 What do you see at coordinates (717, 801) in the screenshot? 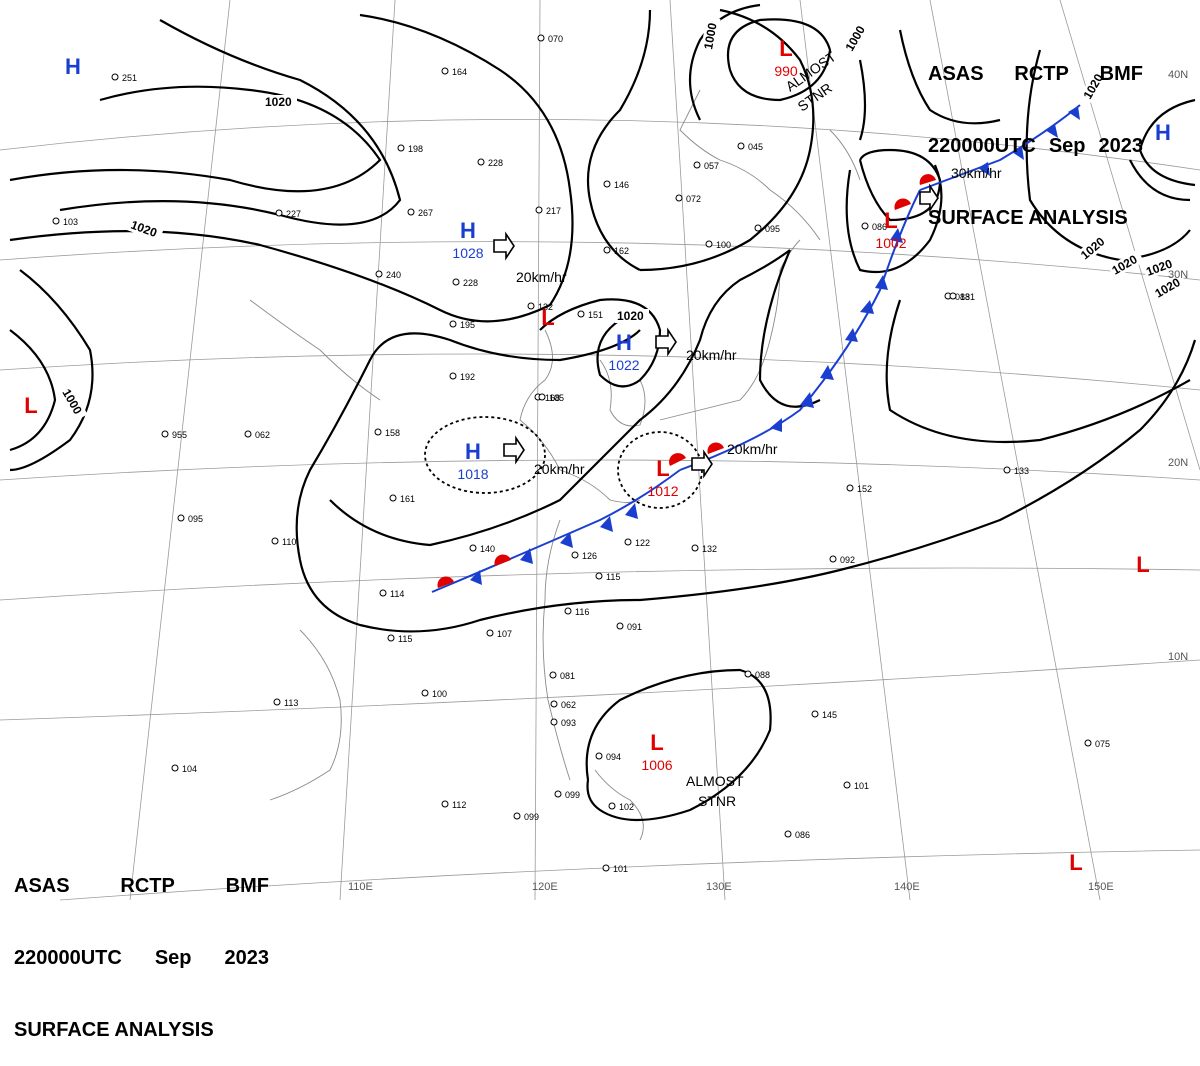
I see `movement-annotation: STNR` at bounding box center [717, 801].